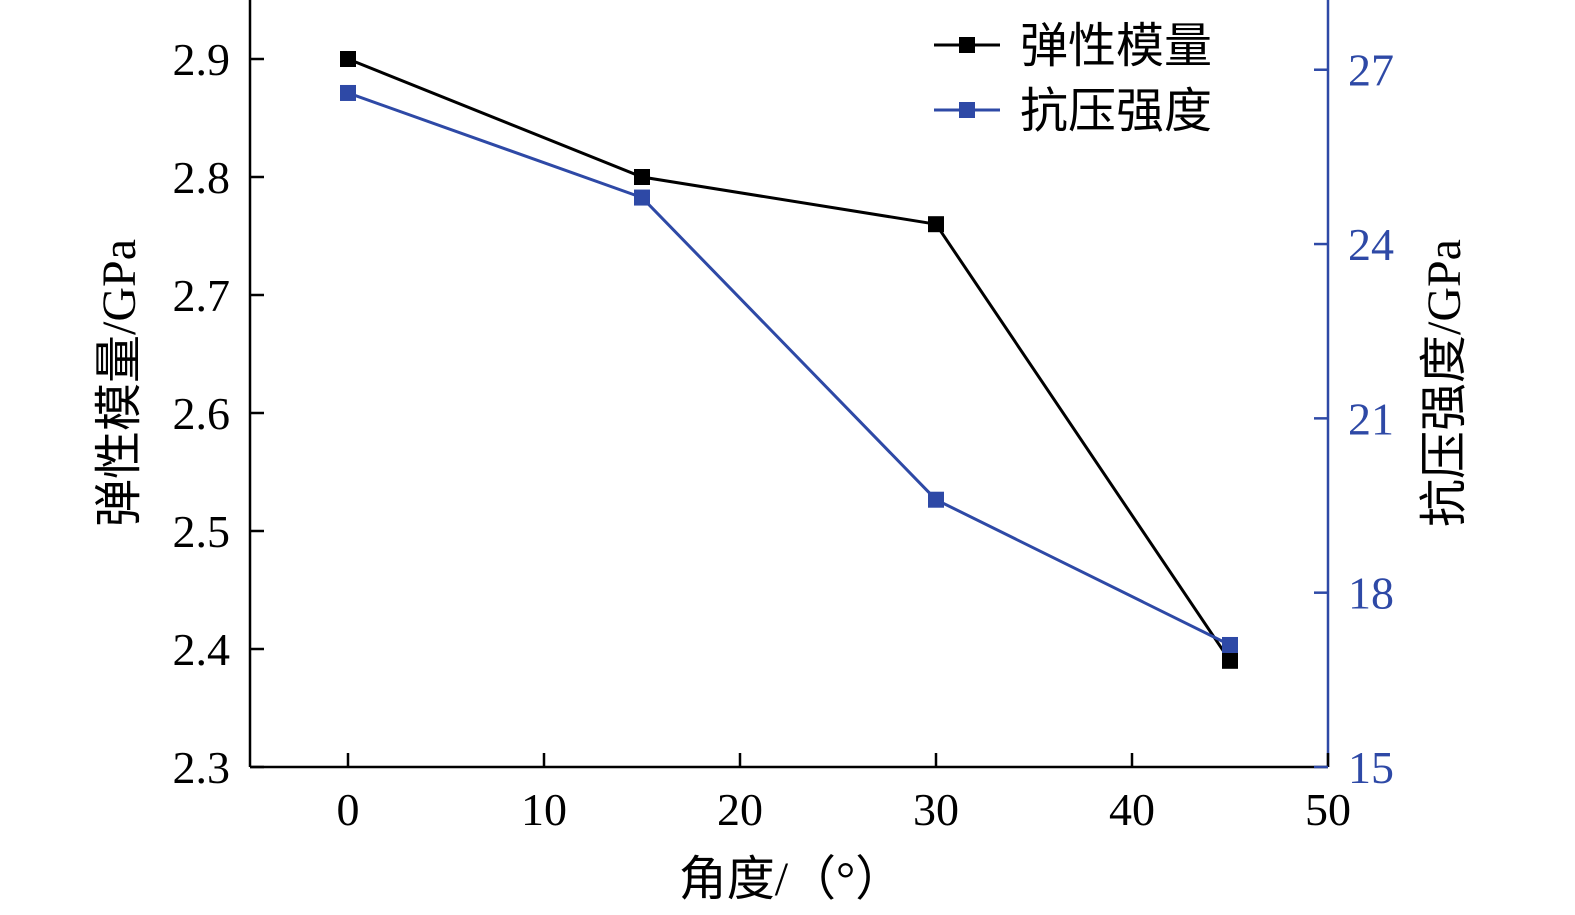 Image resolution: width=1575 pixels, height=915 pixels. What do you see at coordinates (202, 413) in the screenshot?
I see `y-left-tick-label: 2.6` at bounding box center [202, 413].